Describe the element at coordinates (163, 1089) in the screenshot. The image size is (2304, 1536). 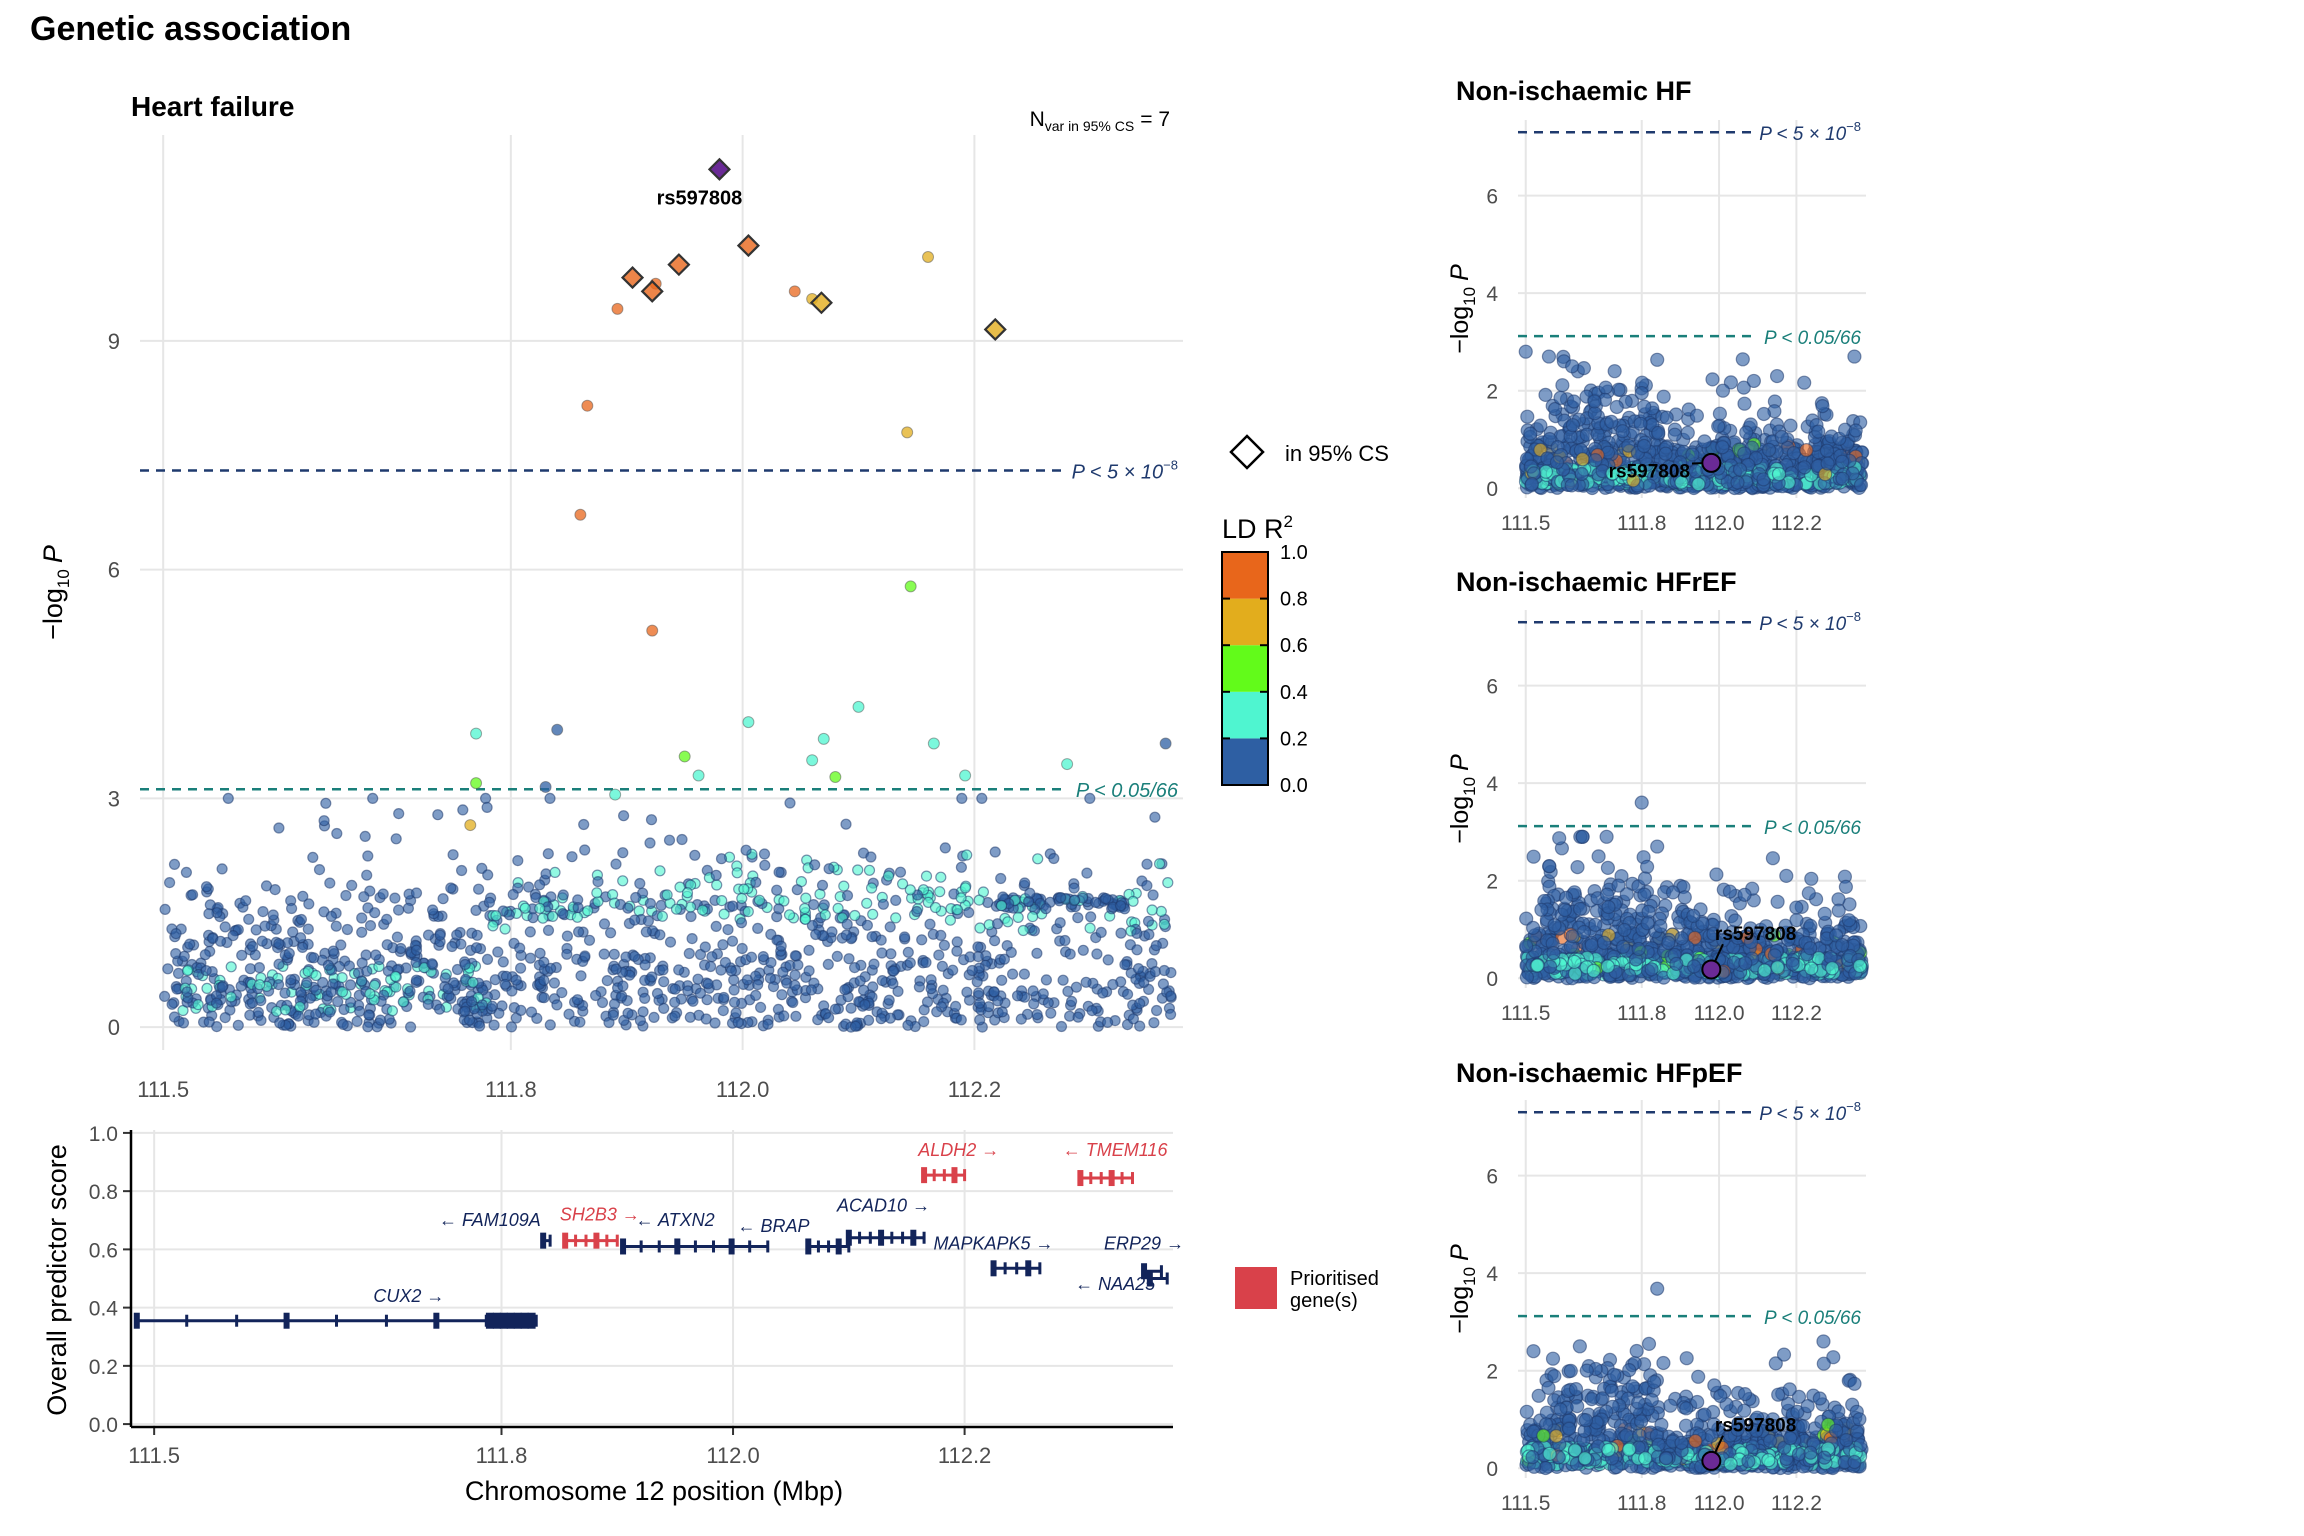
I see `x-tick-label: 111.5` at that location.